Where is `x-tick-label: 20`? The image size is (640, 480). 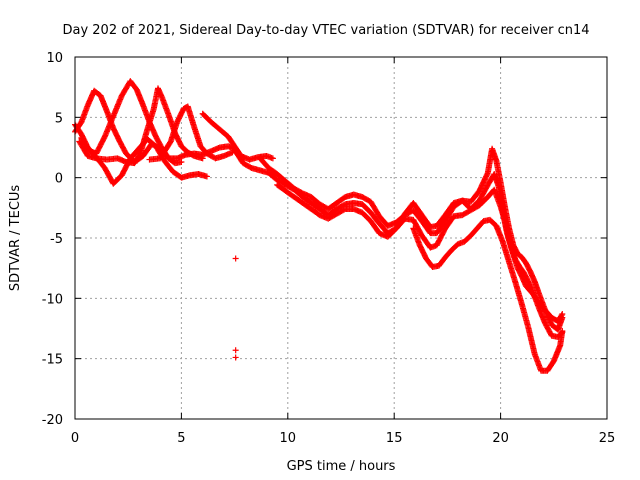 x-tick-label: 20 is located at coordinates (500, 438).